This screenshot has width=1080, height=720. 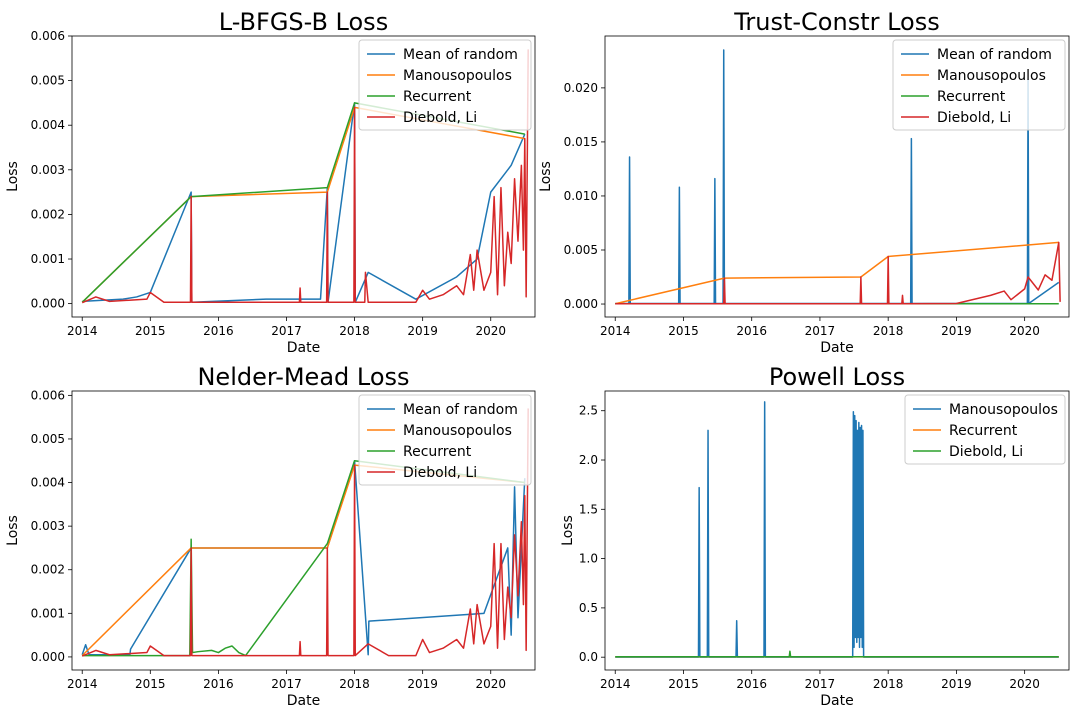 What do you see at coordinates (588, 608) in the screenshot?
I see `y-tick-label: 0.5` at bounding box center [588, 608].